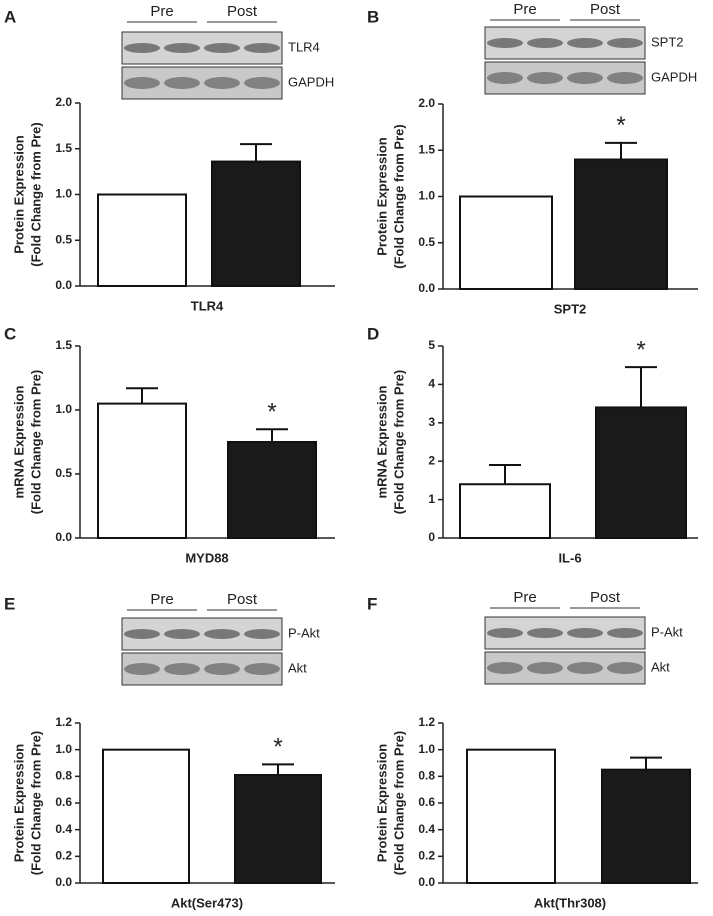 The width and height of the screenshot is (713, 916). I want to click on y-tick-label: 3, so click(431, 422).